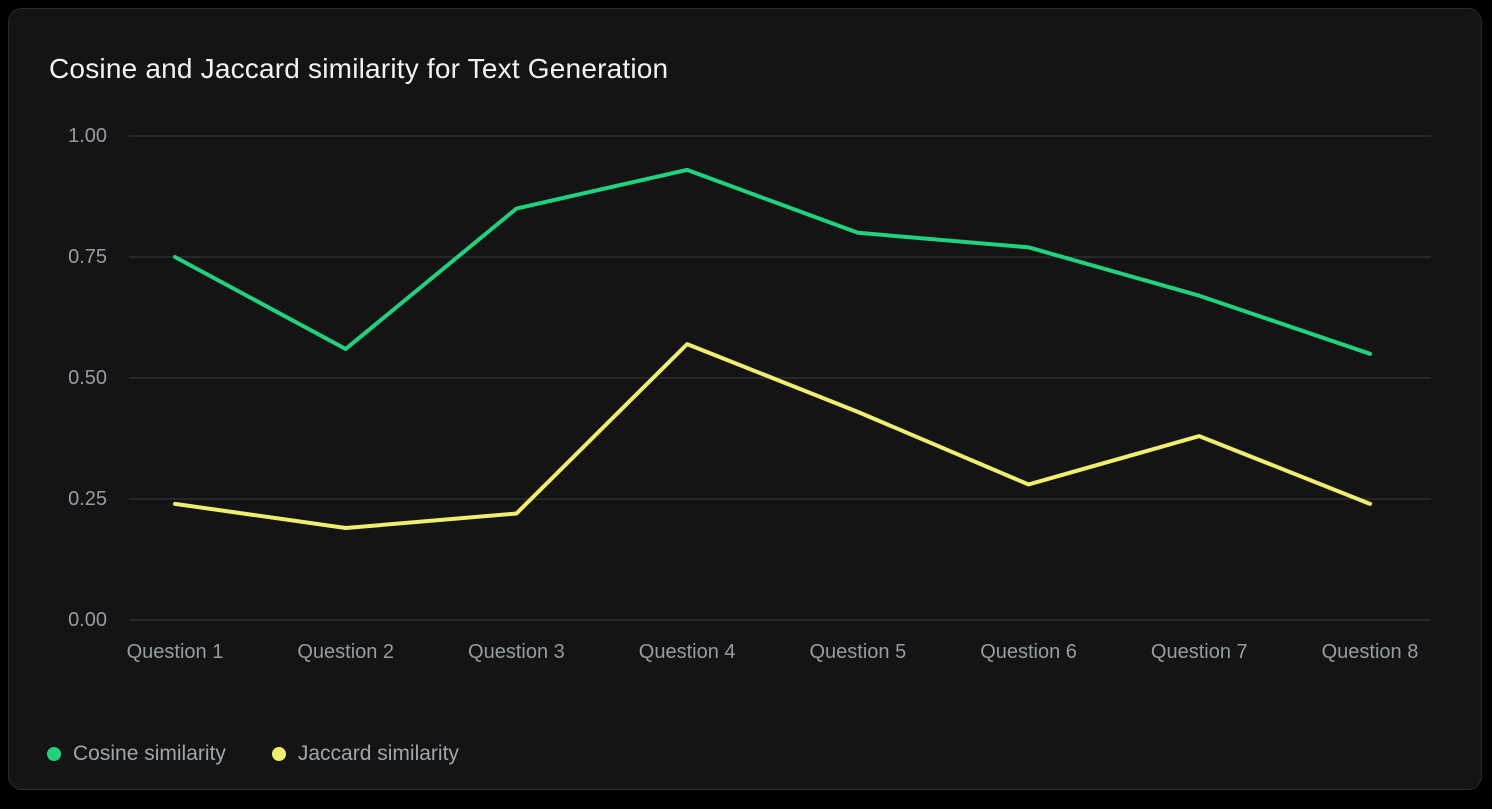 The image size is (1492, 809). I want to click on legend: Cosine similarity Jaccard similarity, so click(253, 754).